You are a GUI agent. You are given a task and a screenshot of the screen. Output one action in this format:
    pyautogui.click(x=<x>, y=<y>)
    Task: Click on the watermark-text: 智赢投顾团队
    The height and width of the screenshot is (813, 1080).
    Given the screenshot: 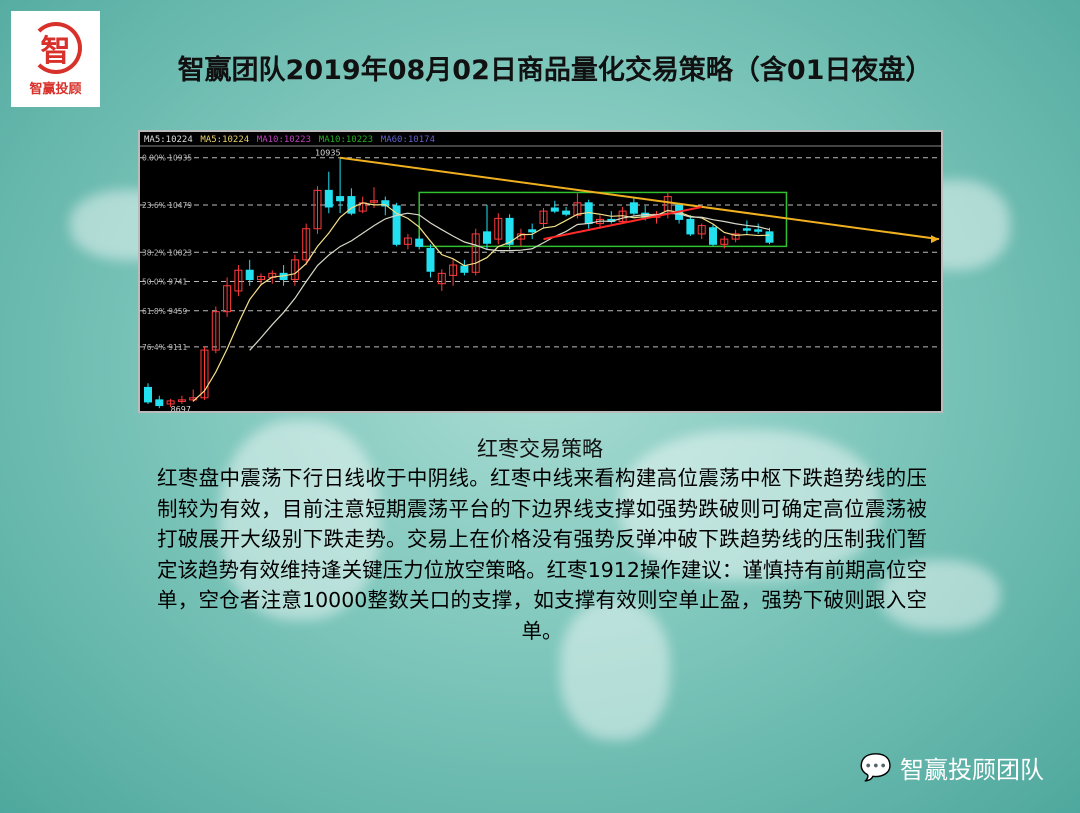 What is the action you would take?
    pyautogui.click(x=972, y=770)
    